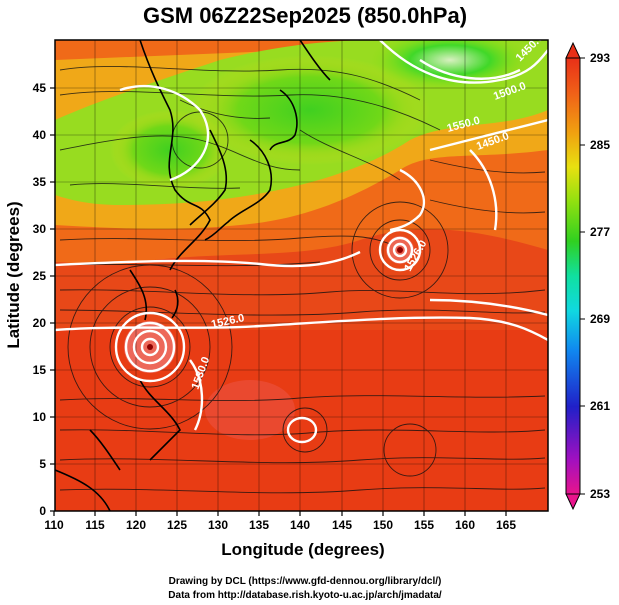 Image resolution: width=619 pixels, height=605 pixels. What do you see at coordinates (424, 525) in the screenshot?
I see `x-tick-label: 155` at bounding box center [424, 525].